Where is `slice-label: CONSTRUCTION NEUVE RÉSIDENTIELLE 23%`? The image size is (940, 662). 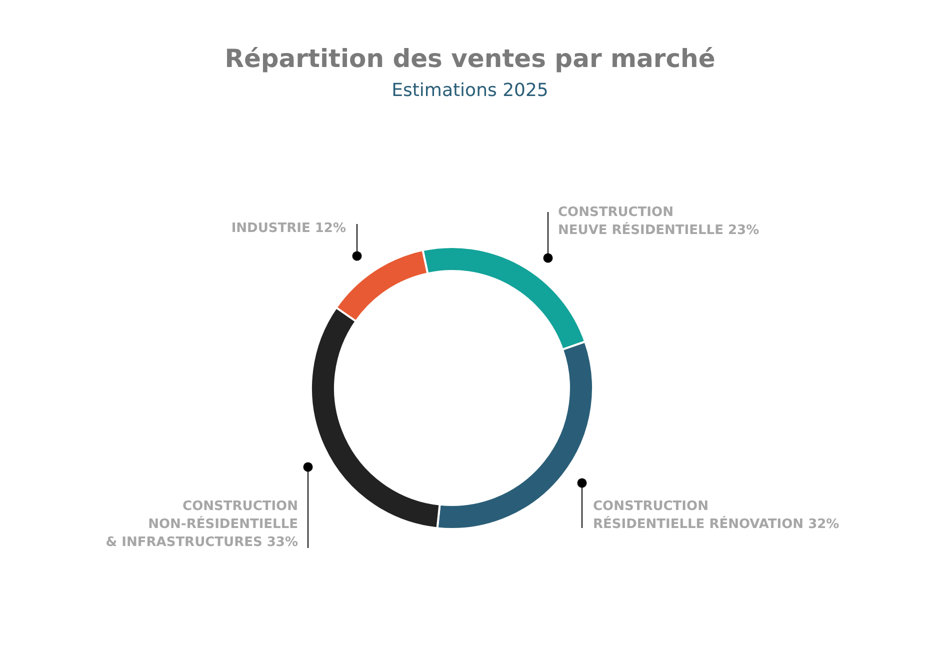 slice-label: CONSTRUCTION NEUVE RÉSIDENTIELLE 23% is located at coordinates (659, 221).